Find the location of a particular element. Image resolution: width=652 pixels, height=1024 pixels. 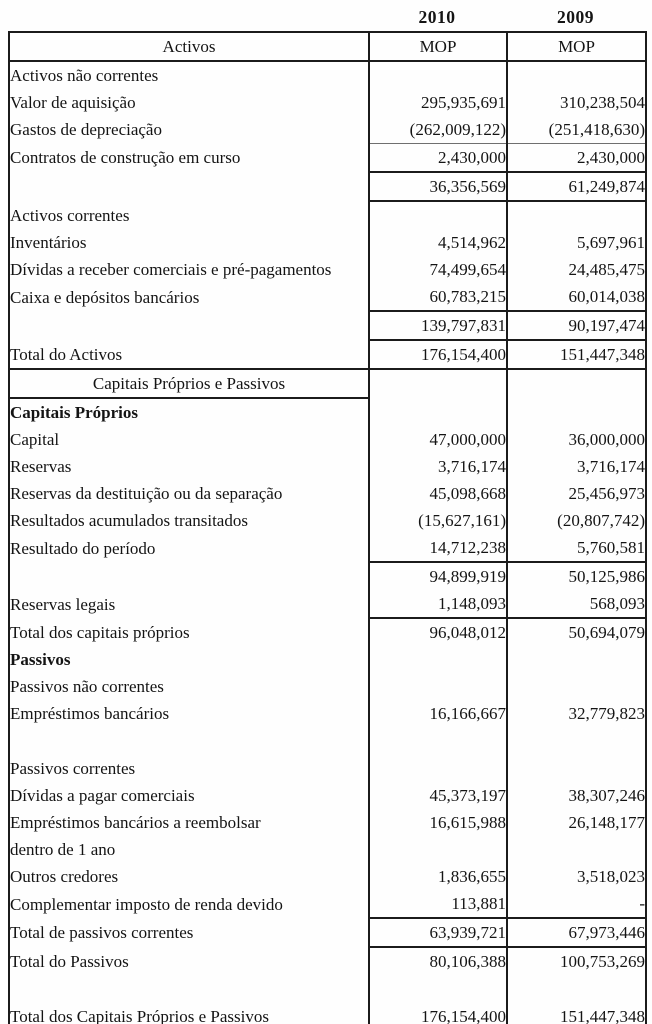

table-row: dentro de 1 ano is located at coordinates (327, 849).